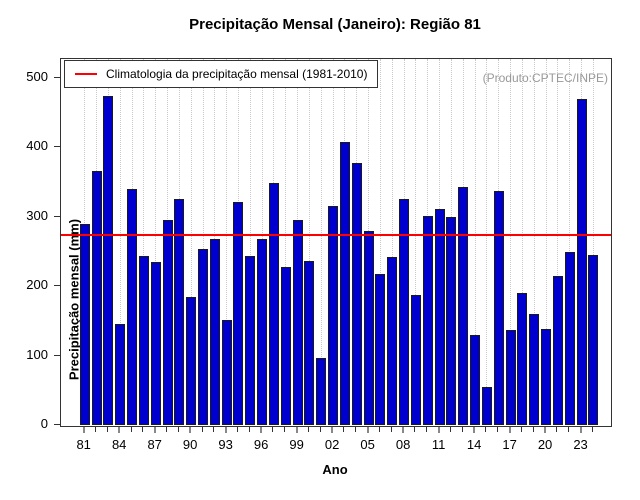 Image resolution: width=640 pixels, height=500 pixels. I want to click on x-tick-label: 81, so click(83, 444).